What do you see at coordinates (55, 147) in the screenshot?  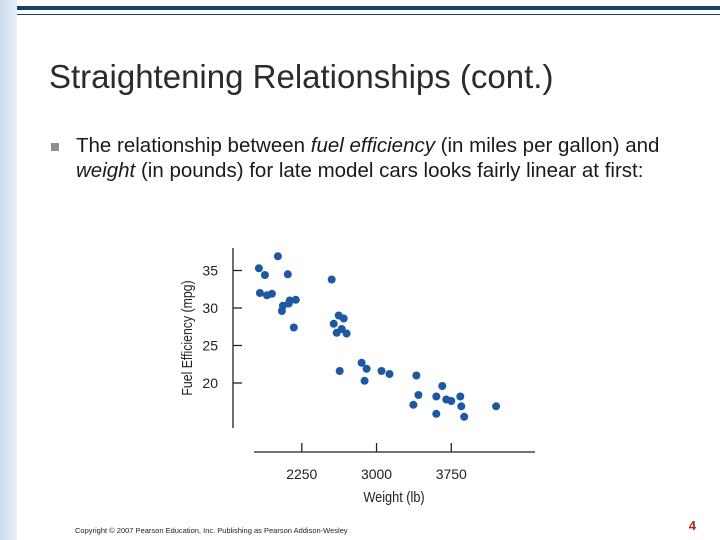 I see `bullet-marker-icon` at bounding box center [55, 147].